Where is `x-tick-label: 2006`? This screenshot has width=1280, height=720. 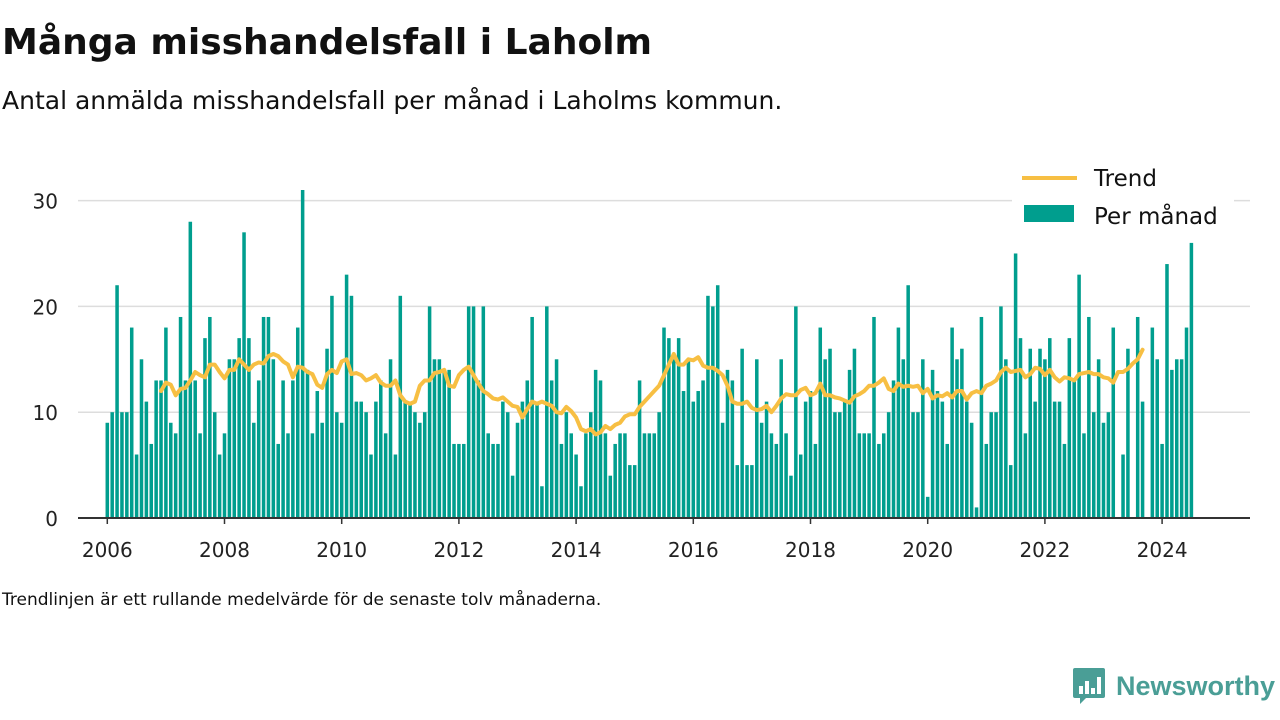 x-tick-label: 2006 is located at coordinates (107, 550).